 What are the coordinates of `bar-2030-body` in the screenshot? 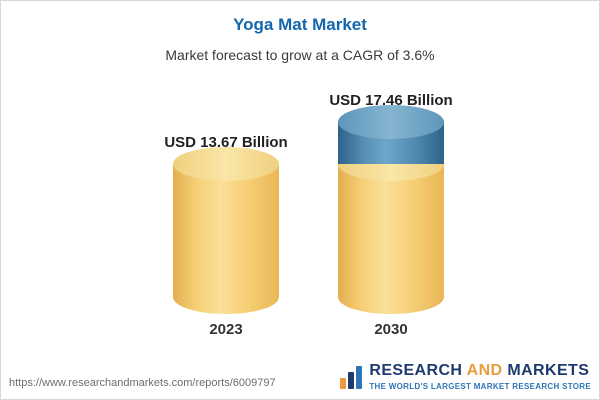 It's located at (391, 230).